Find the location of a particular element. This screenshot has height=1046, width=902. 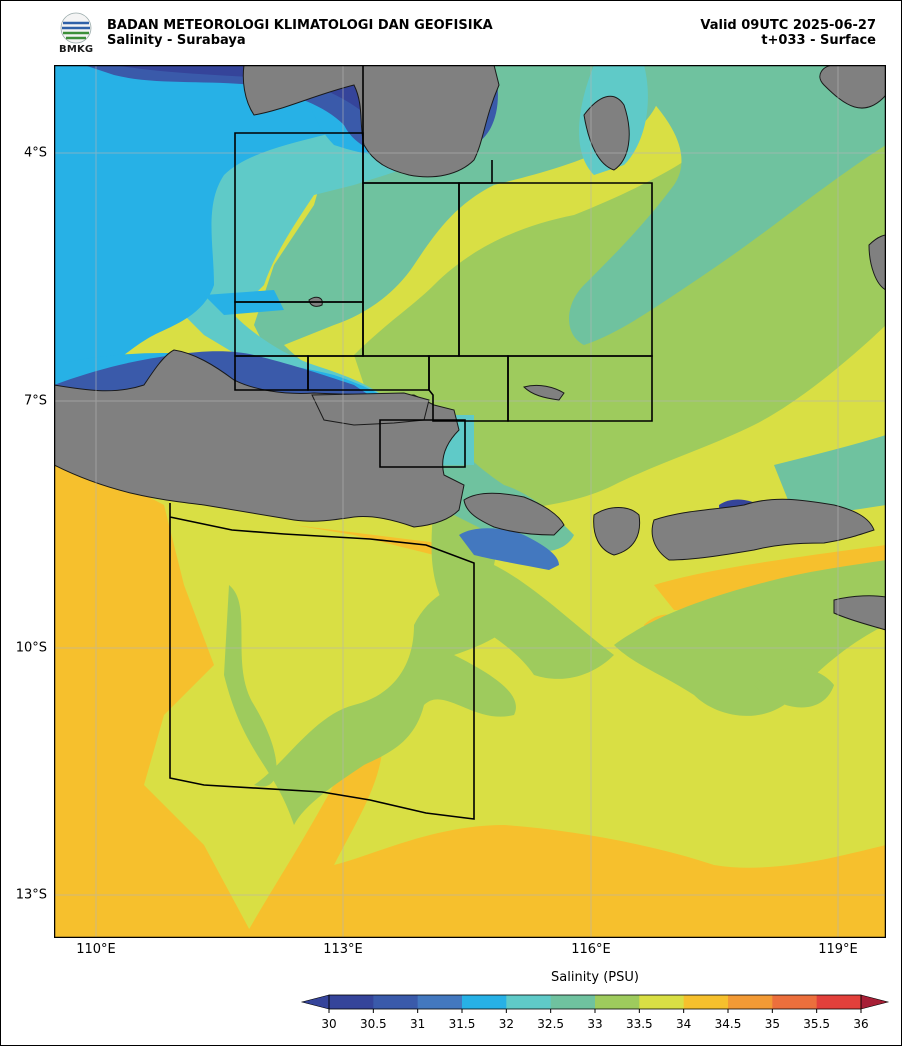

salinity-32-5-southeast is located at coordinates (830, 475).